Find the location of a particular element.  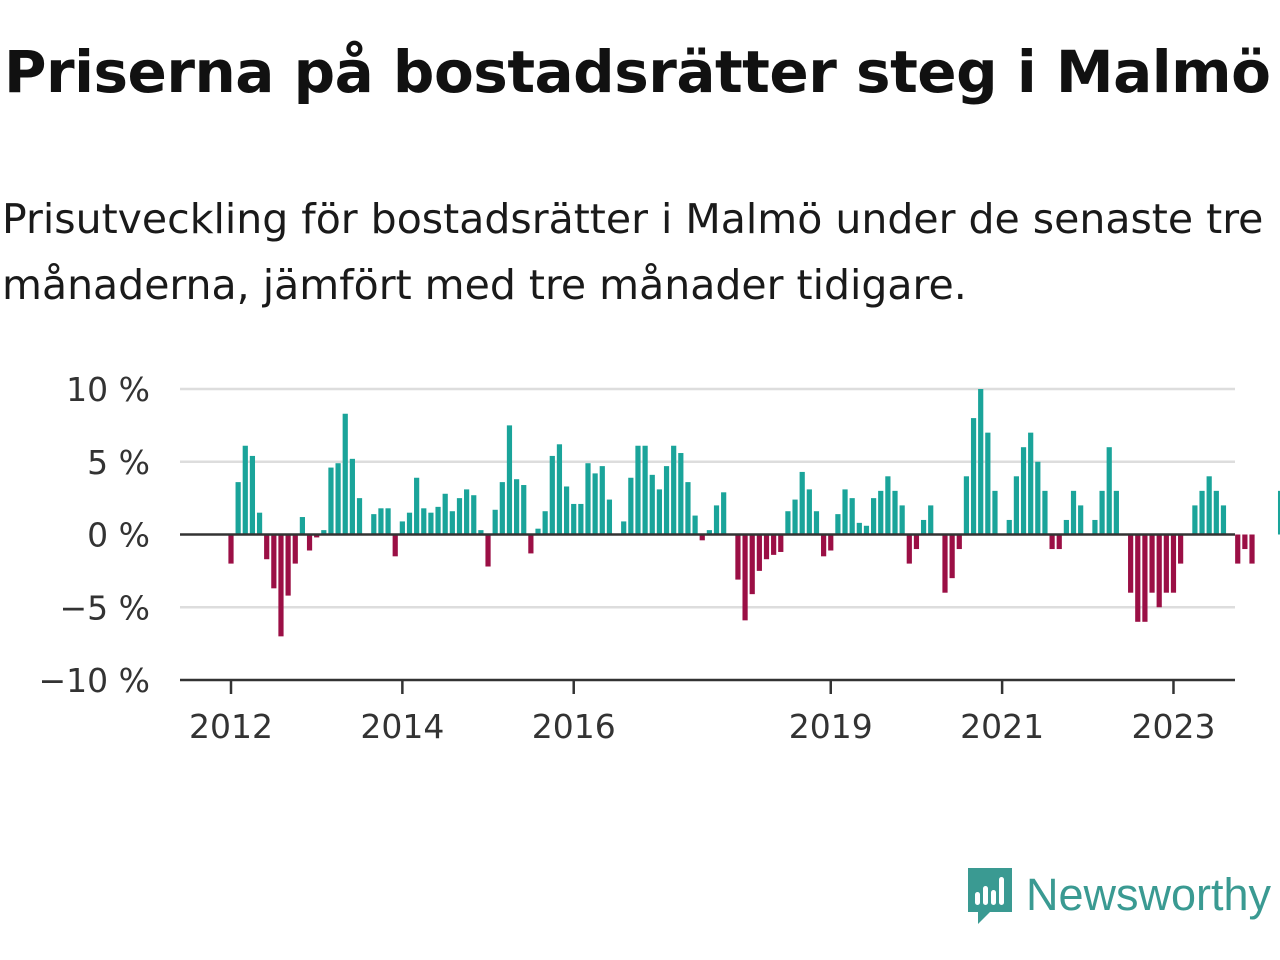

y-tick-label: −10 % is located at coordinates (95, 680).